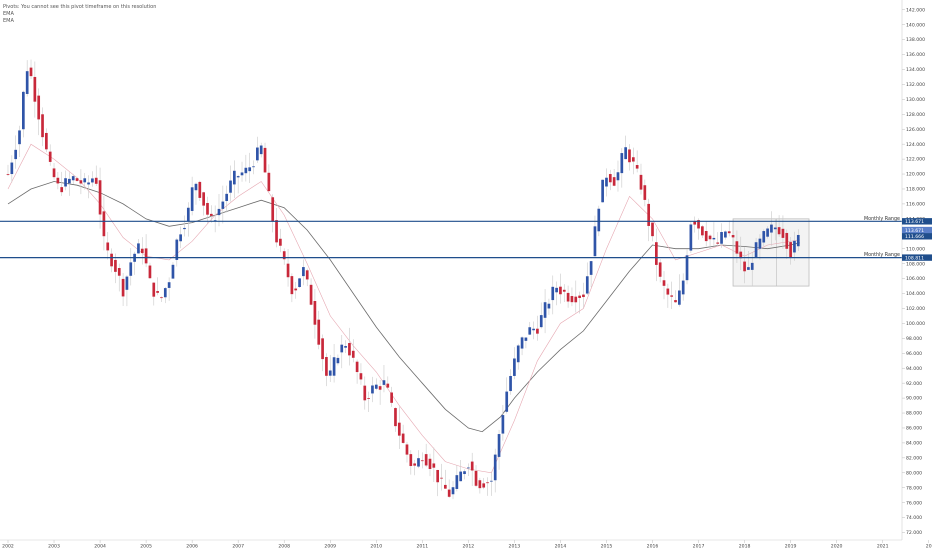 The width and height of the screenshot is (932, 550). What do you see at coordinates (100, 547) in the screenshot?
I see `time-tick-label: 2004` at bounding box center [100, 547].